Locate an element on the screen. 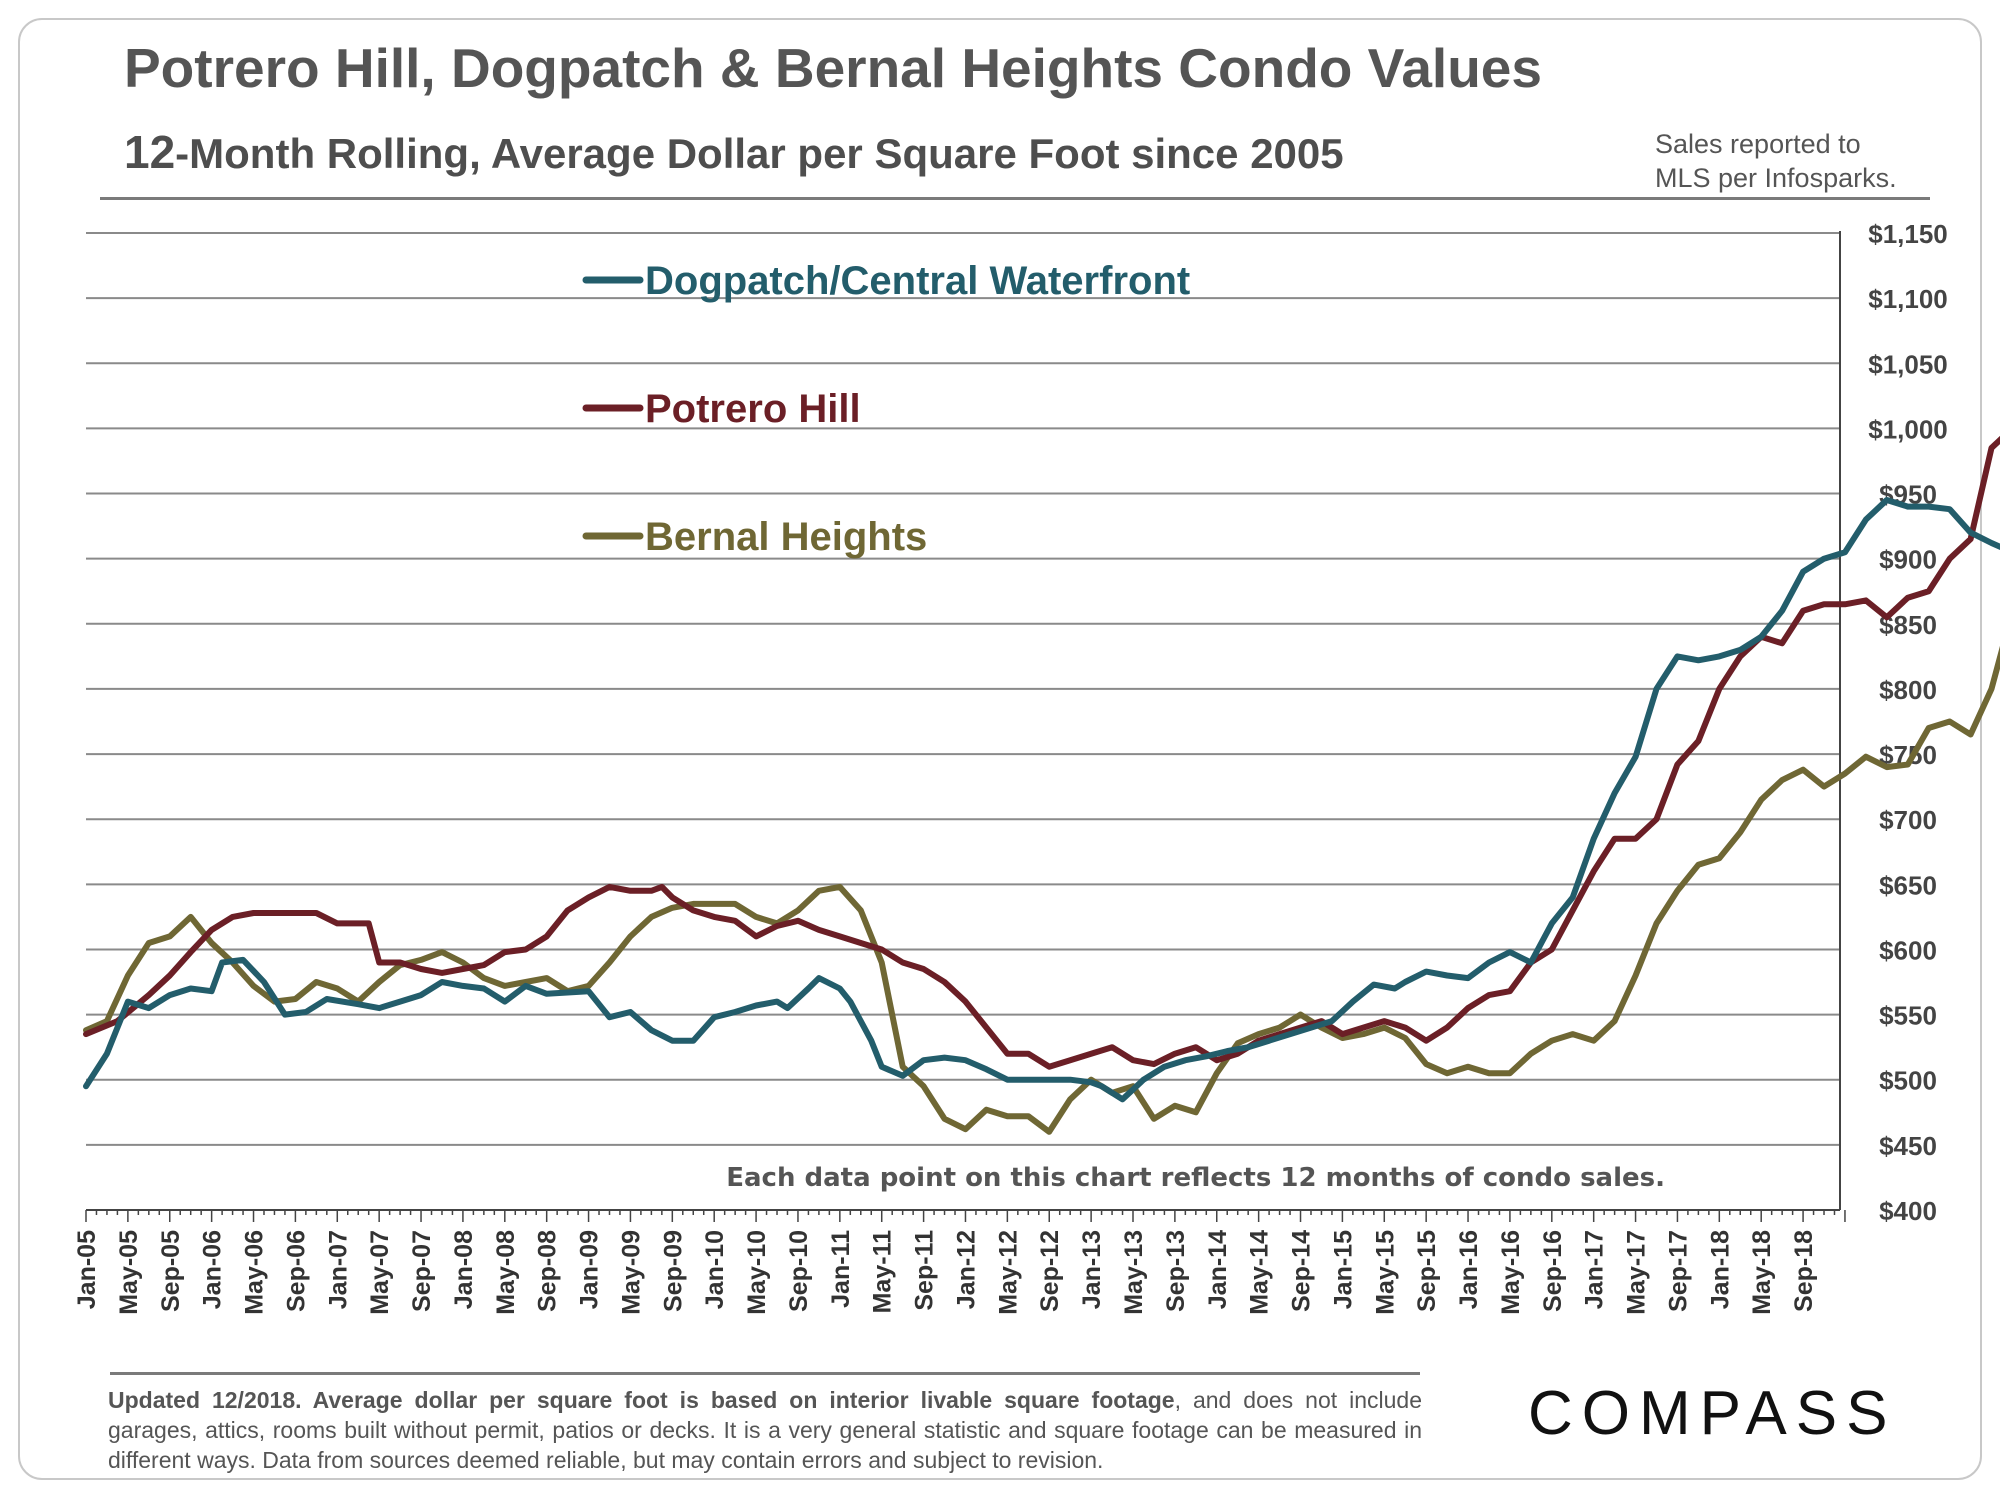 Image resolution: width=2000 pixels, height=1500 pixels. x-tick-label: Jan-07 is located at coordinates (338, 1269).